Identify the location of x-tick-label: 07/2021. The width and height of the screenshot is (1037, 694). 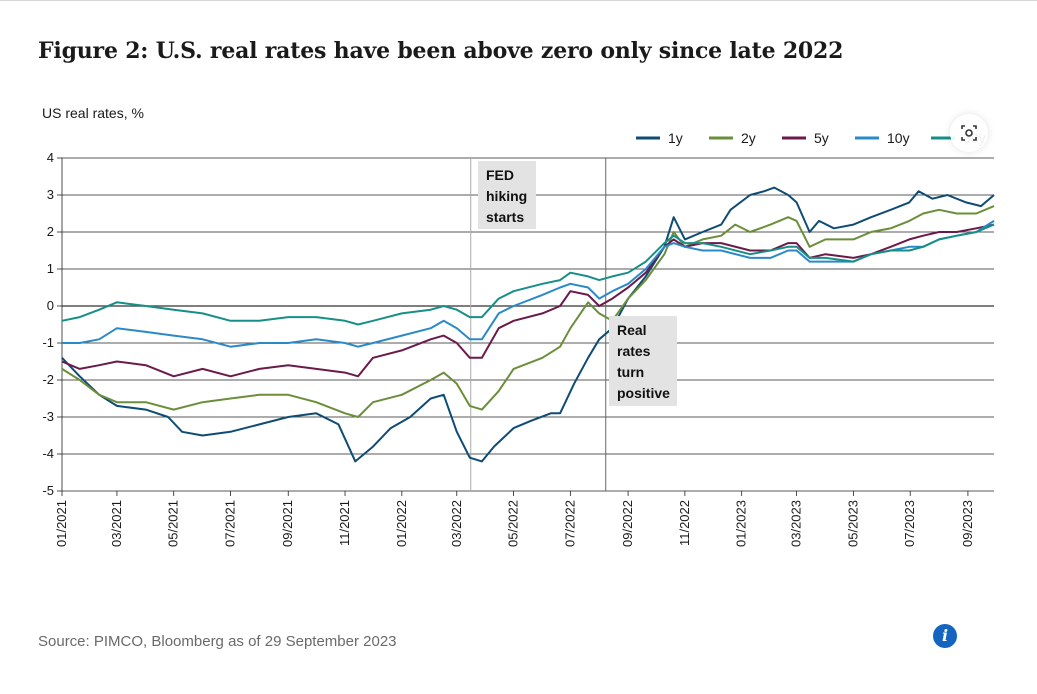
(230, 523).